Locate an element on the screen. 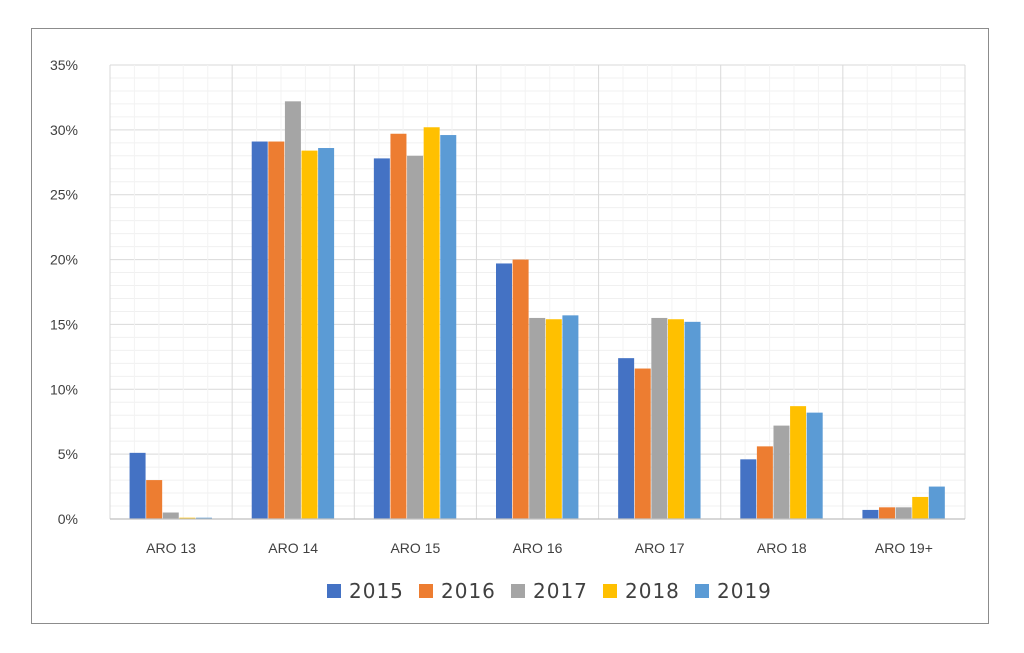 The width and height of the screenshot is (1024, 653). x-tick-label: ARO 19+ is located at coordinates (904, 548).